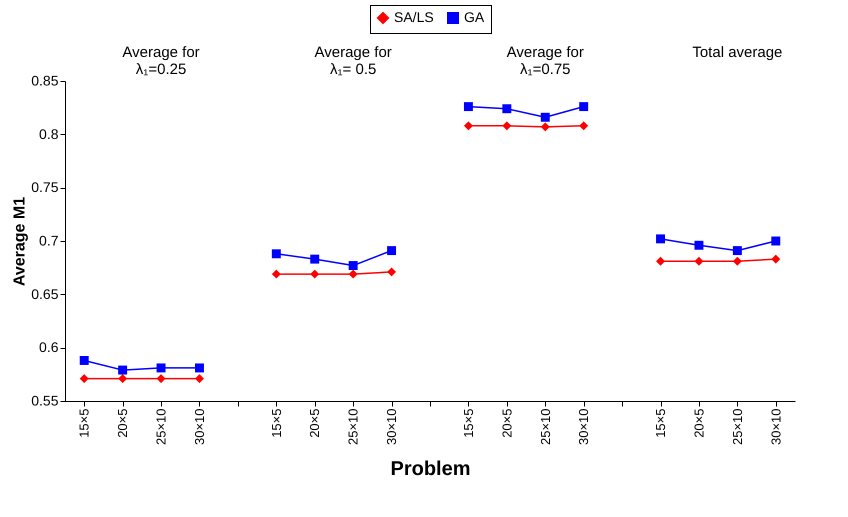 The width and height of the screenshot is (848, 517). Describe the element at coordinates (45, 294) in the screenshot. I see `y-tick-label: 0.65` at that location.